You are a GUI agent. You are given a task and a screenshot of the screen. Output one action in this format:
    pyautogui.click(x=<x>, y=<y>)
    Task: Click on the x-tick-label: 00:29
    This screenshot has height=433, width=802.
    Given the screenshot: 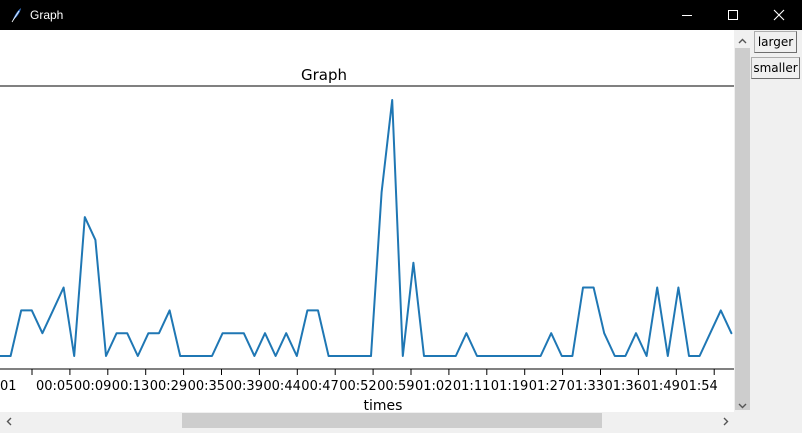 What is the action you would take?
    pyautogui.click(x=168, y=386)
    